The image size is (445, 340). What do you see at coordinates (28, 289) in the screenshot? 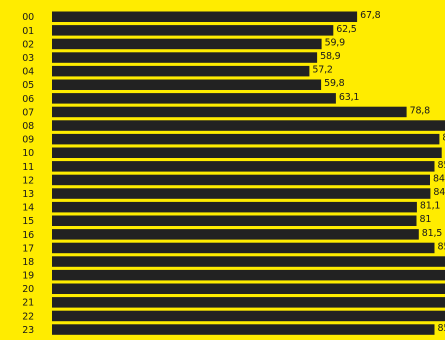
I see `category-label-20: 20` at bounding box center [28, 289].